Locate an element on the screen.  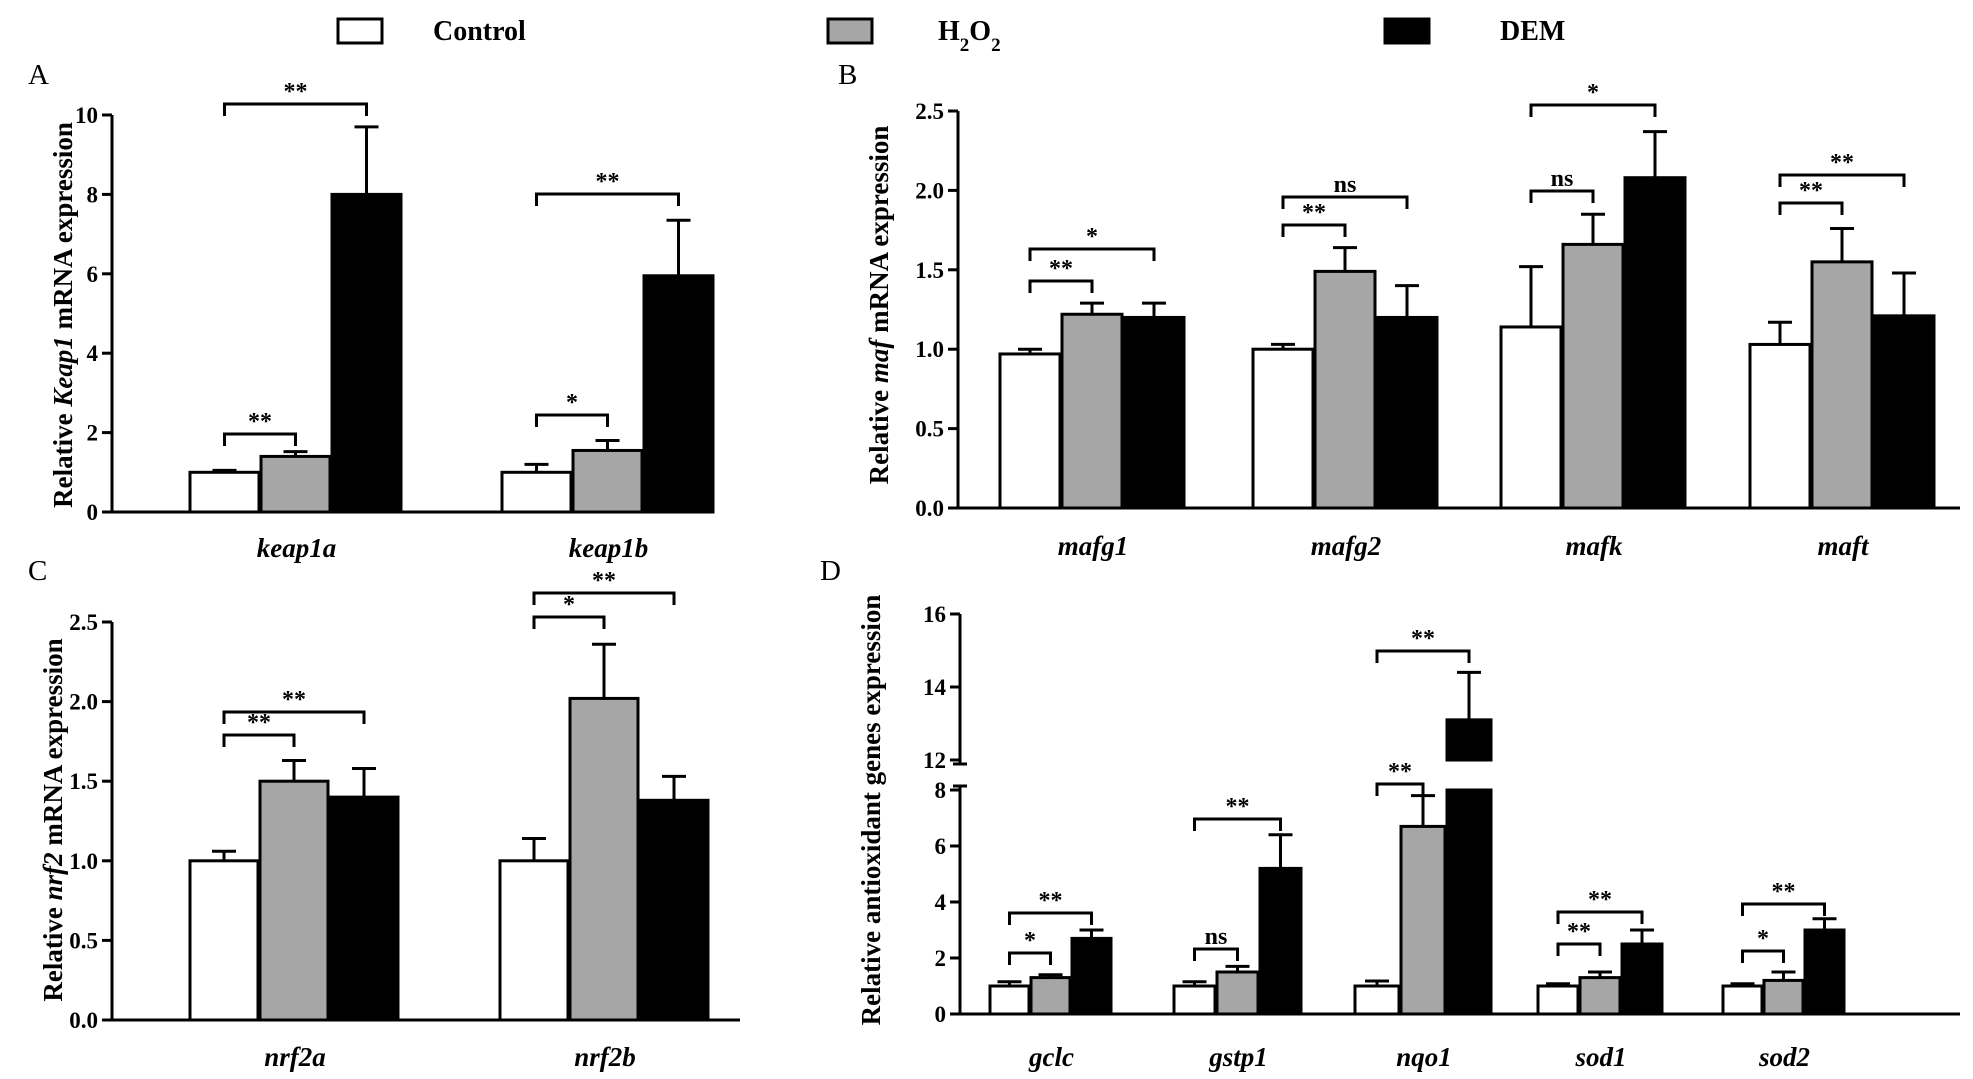
category-group-nqo1: nqo1 ** ** is located at coordinates (1423, 849).